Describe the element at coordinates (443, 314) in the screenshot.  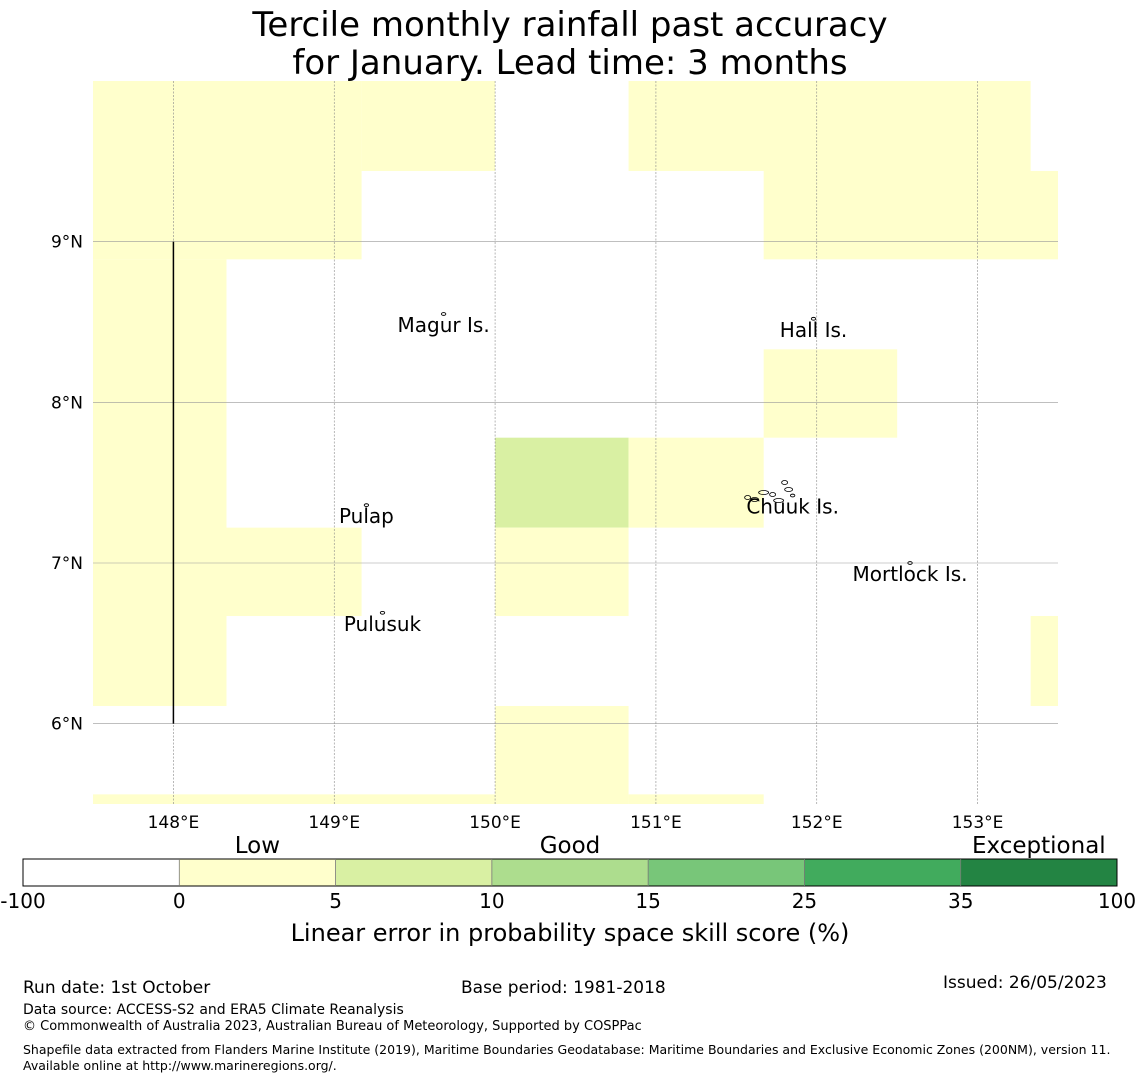
I see `island-outline-magur-is` at that location.